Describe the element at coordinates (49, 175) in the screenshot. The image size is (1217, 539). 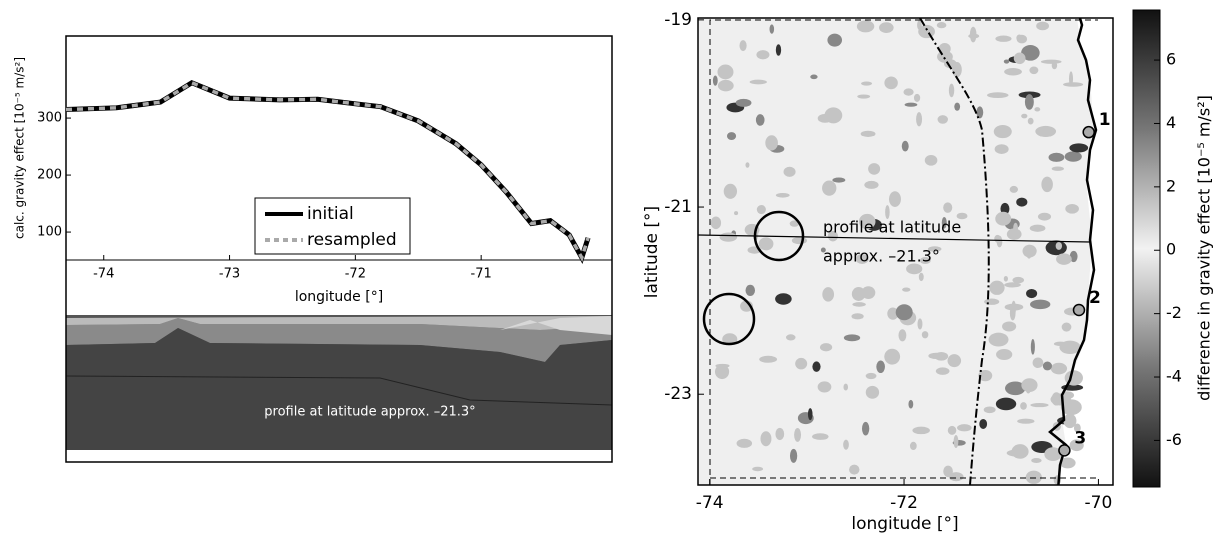
I see `y-tick-label: 200` at that location.